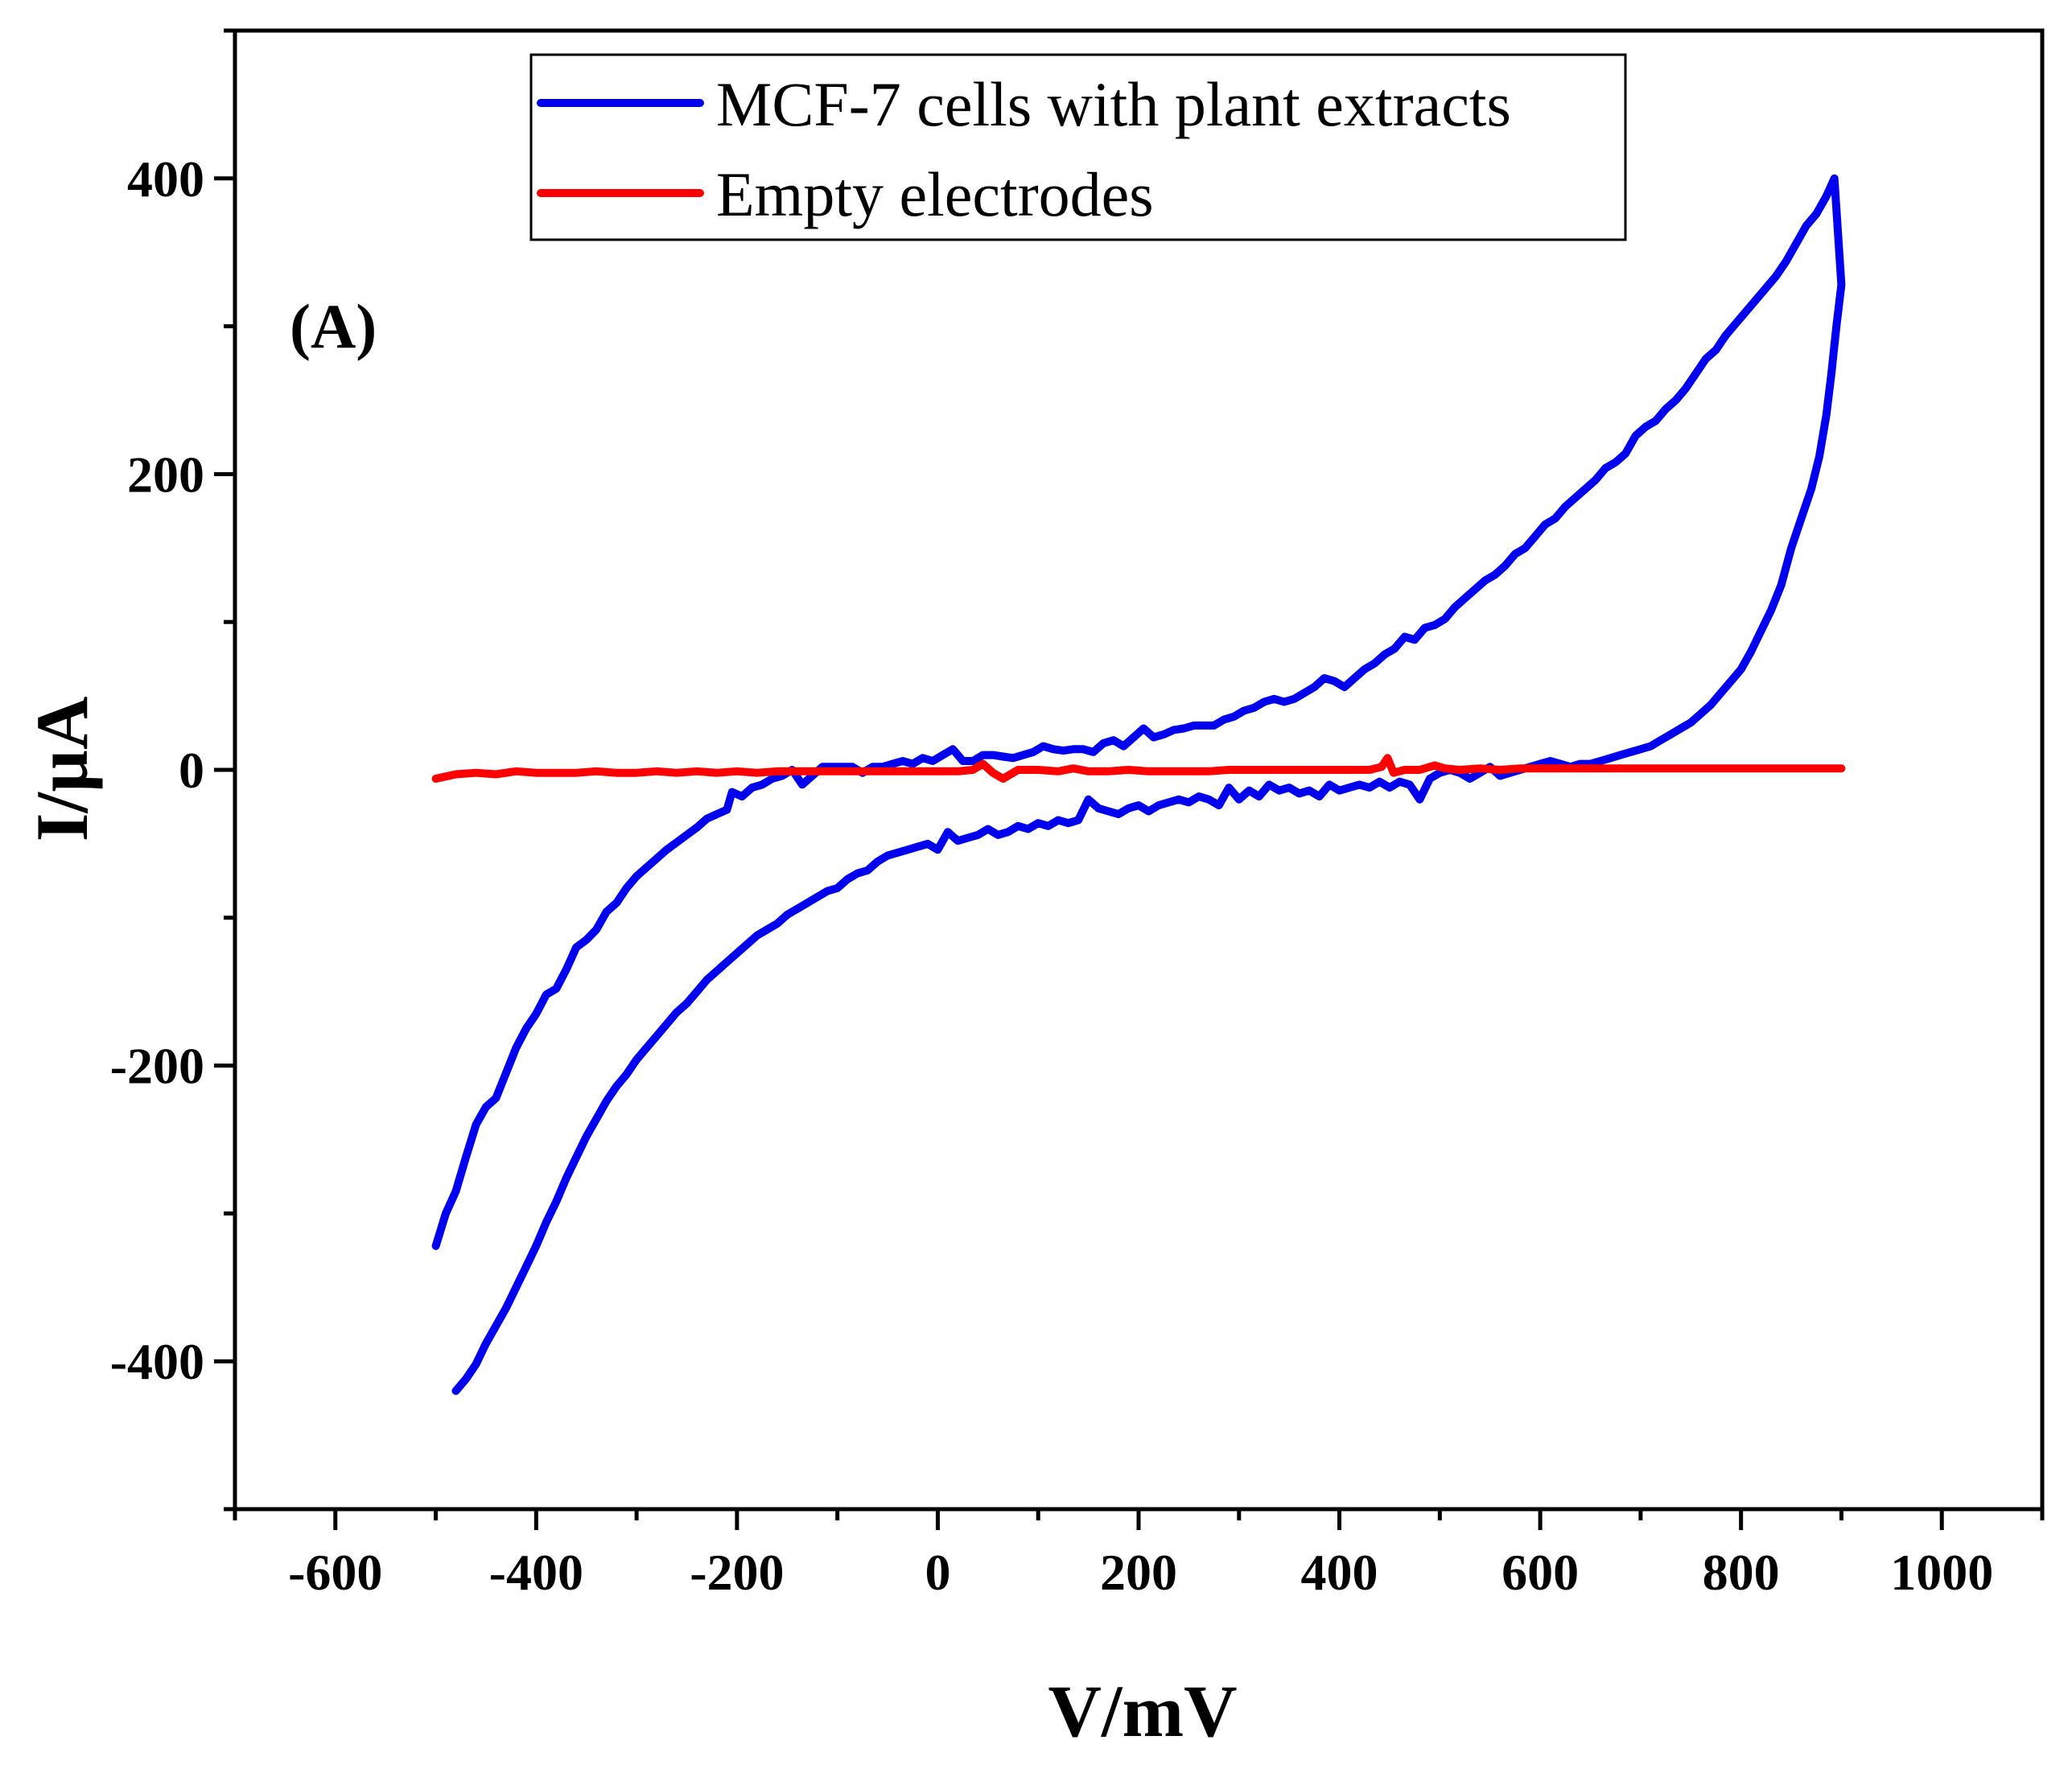 This screenshot has width=2072, height=1773. I want to click on y-tick-label: 200, so click(166, 474).